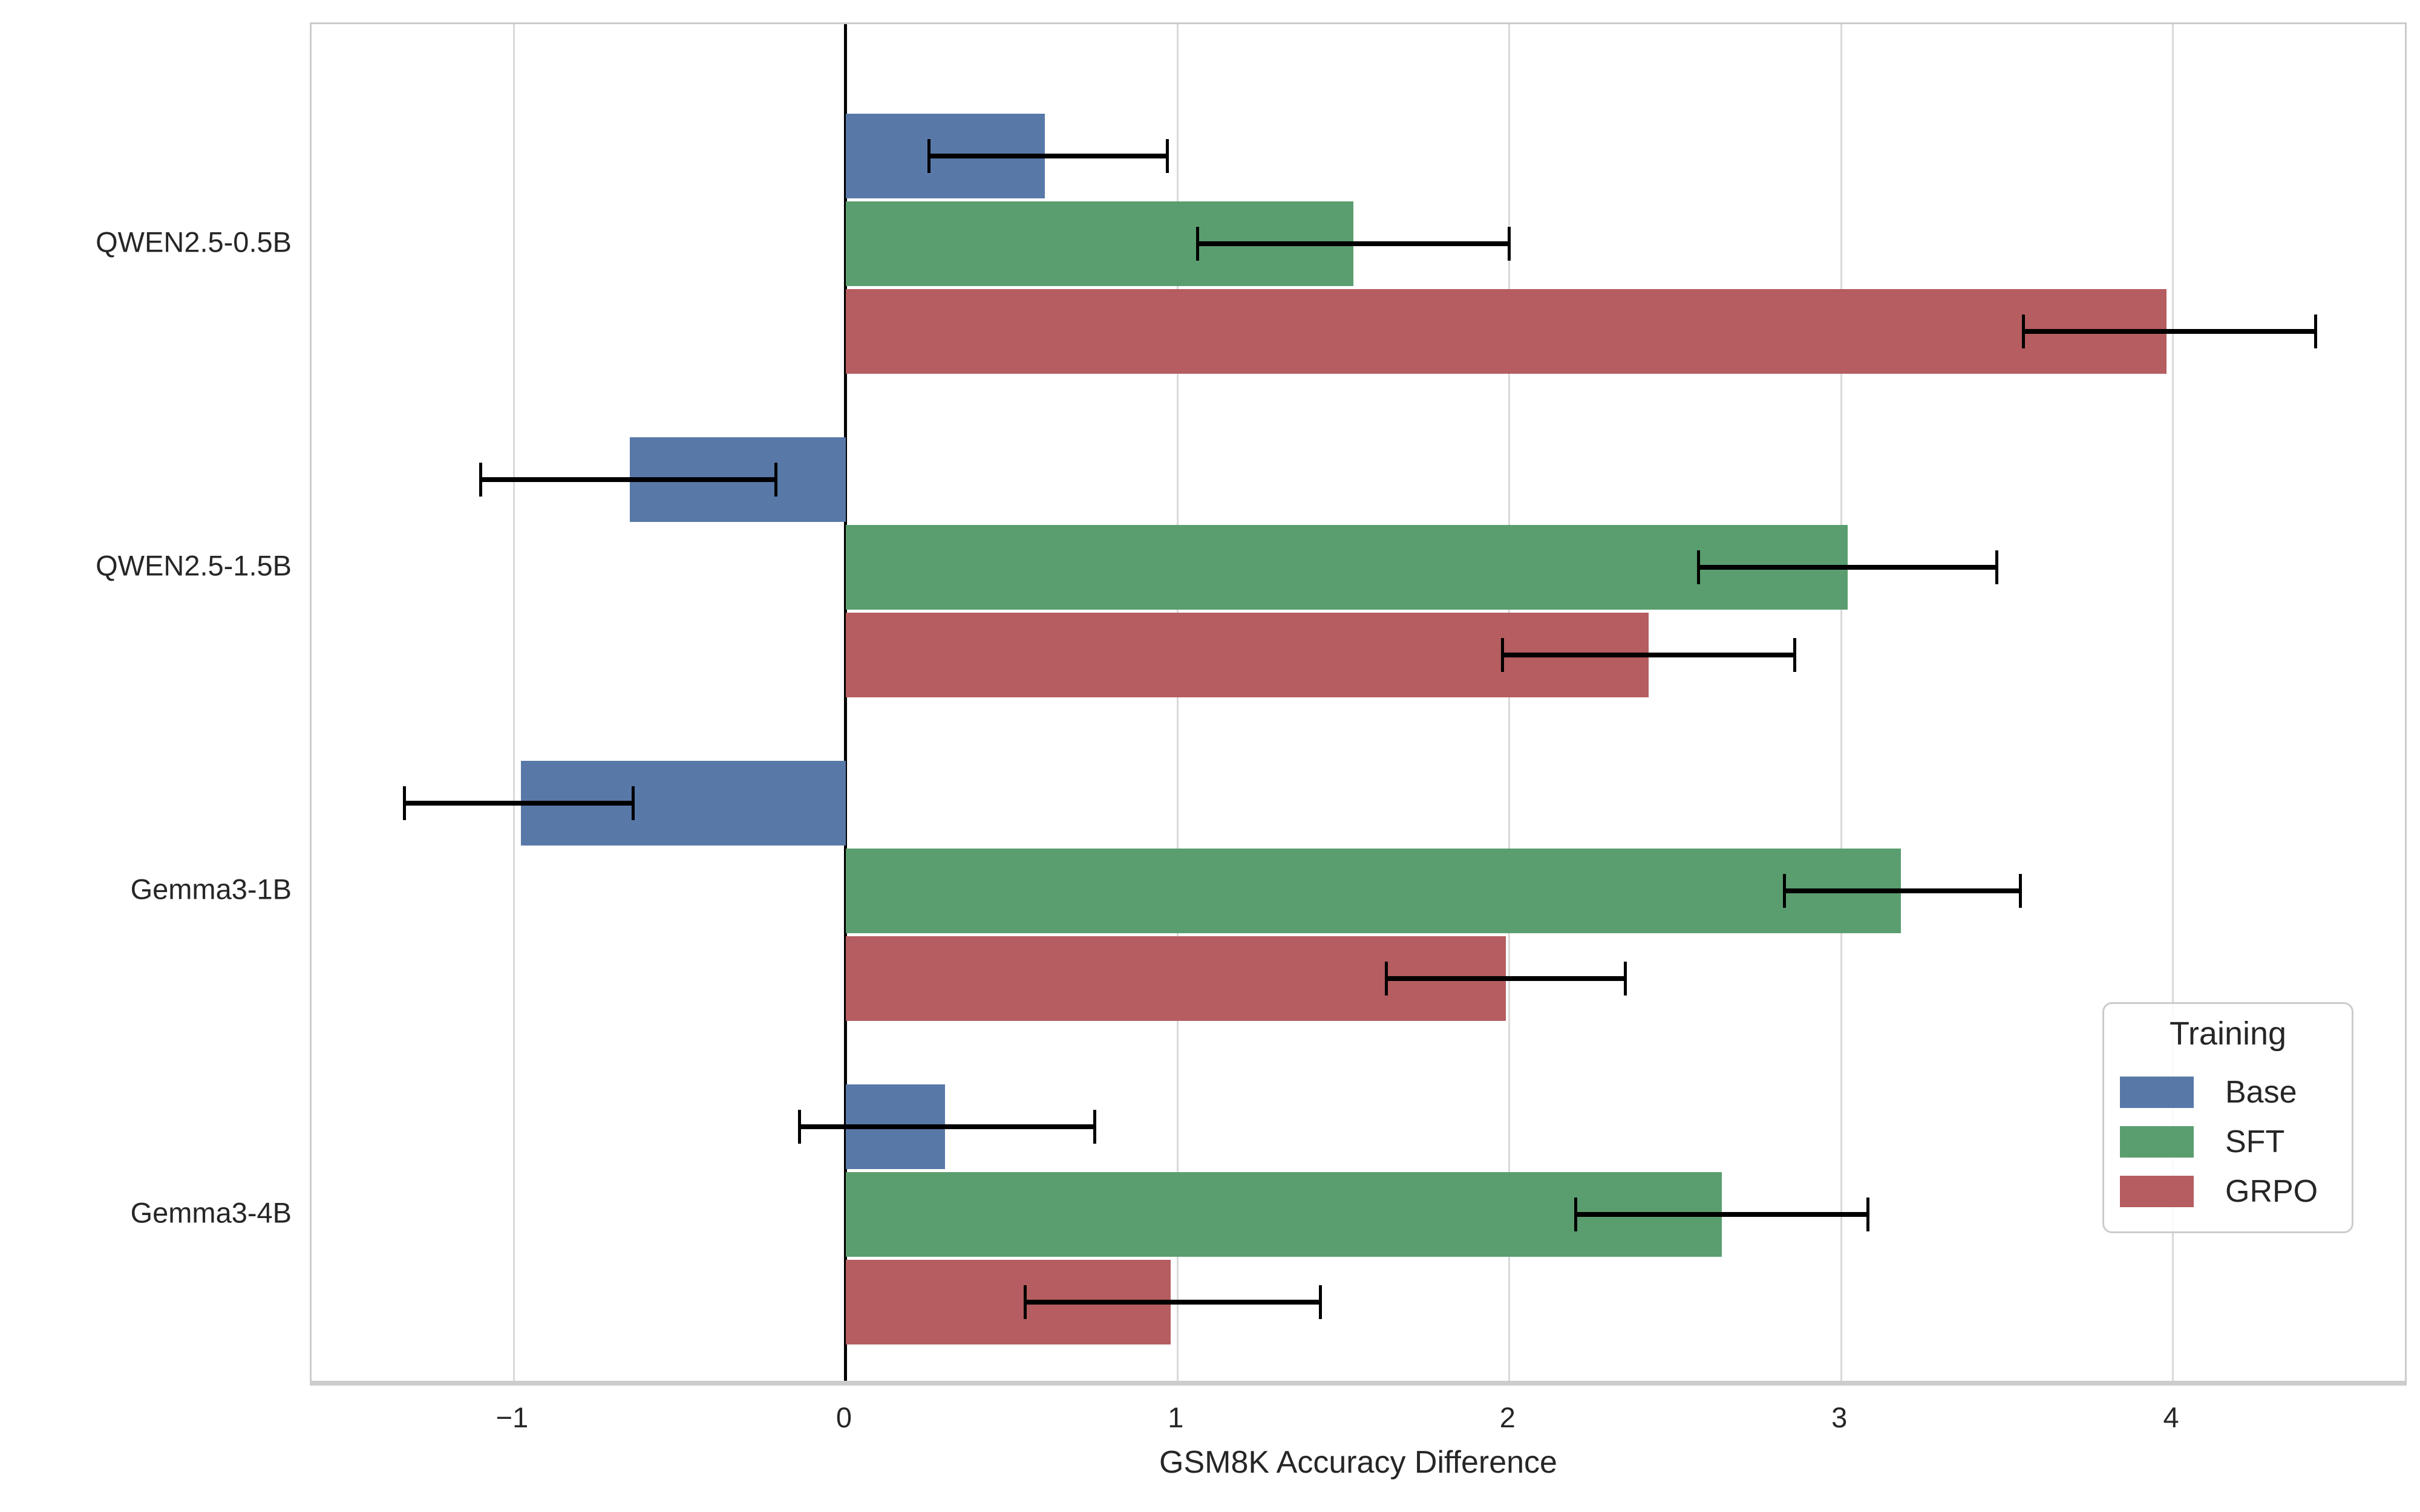 The image size is (2420, 1512). I want to click on error-cap-hi-gemma3-4b-grpo, so click(1320, 1302).